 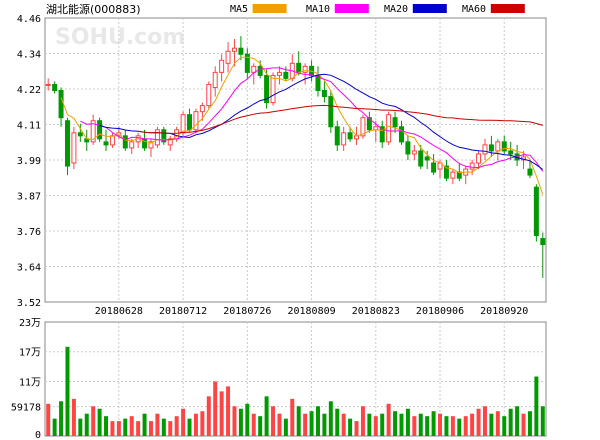 What do you see at coordinates (26, 408) in the screenshot?
I see `volume-tick-label: 59178` at bounding box center [26, 408].